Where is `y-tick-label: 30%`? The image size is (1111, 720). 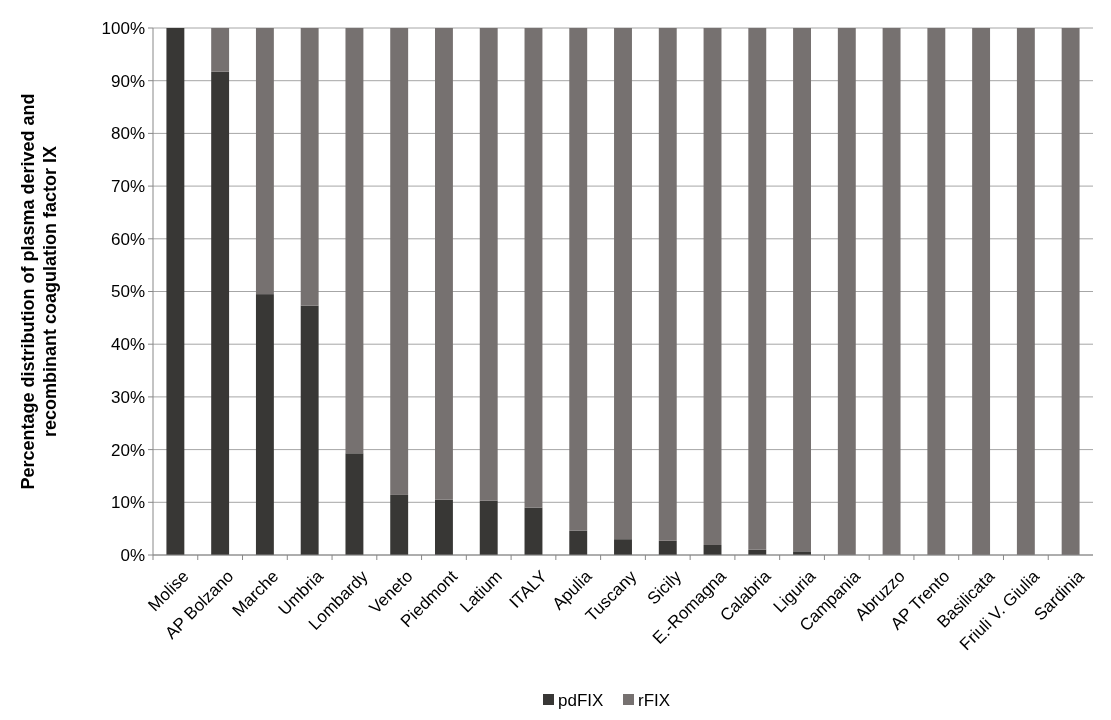
y-tick-label: 30% is located at coordinates (127, 397).